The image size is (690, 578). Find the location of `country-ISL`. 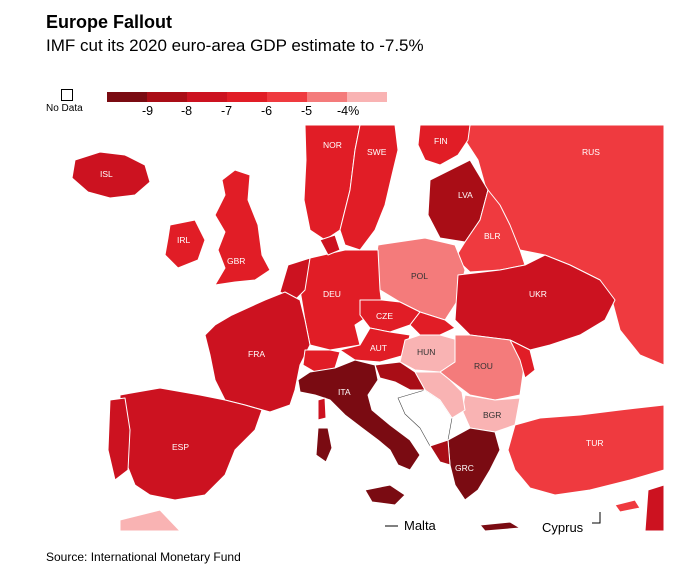

country-ISL is located at coordinates (111, 175).